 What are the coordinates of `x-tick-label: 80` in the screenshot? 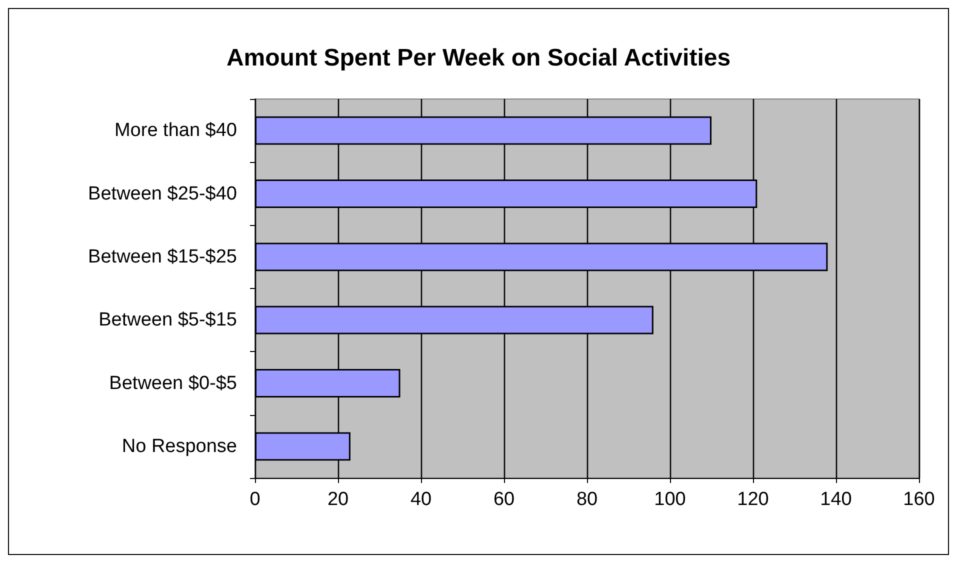 It's located at (587, 499).